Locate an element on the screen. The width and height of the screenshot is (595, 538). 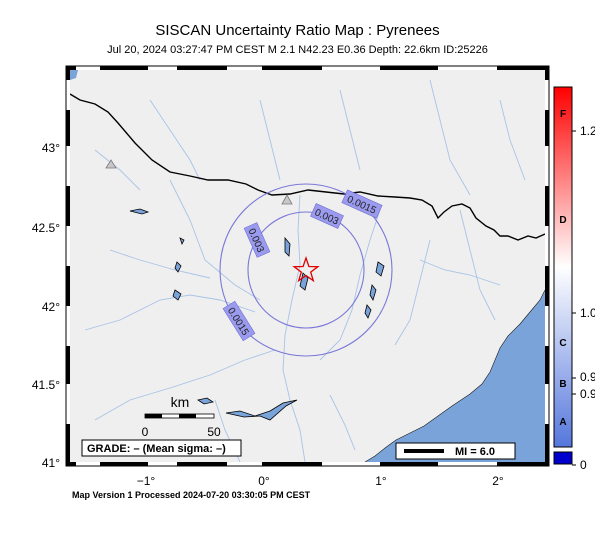
scale-start: 0 is located at coordinates (145, 432).